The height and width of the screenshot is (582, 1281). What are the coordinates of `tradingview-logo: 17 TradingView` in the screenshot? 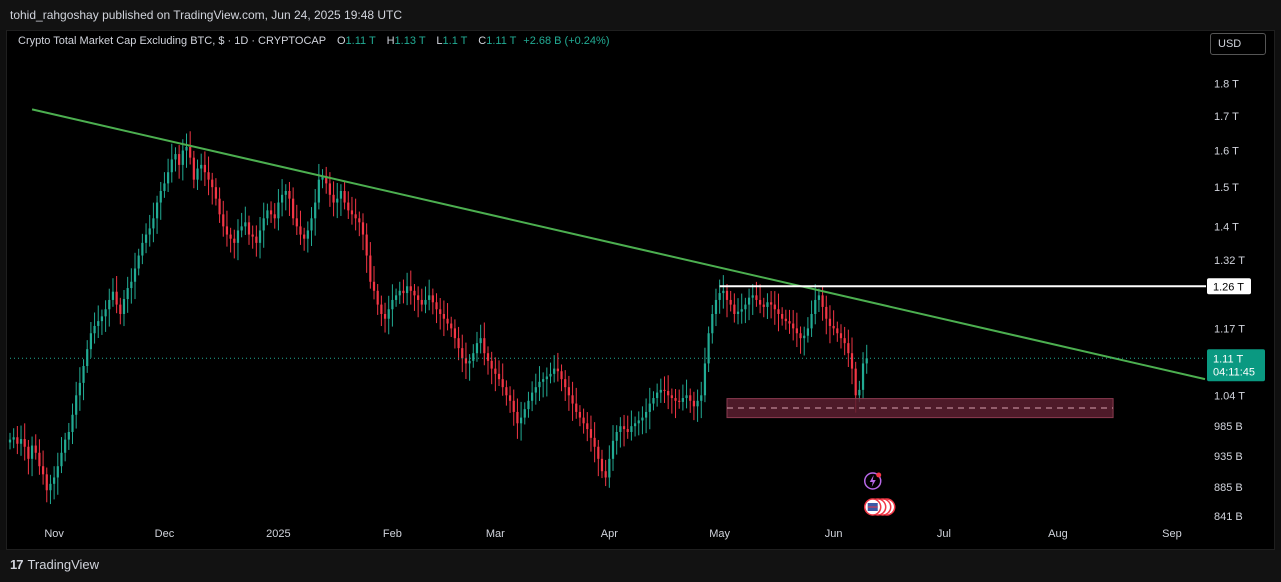 It's located at (54, 564).